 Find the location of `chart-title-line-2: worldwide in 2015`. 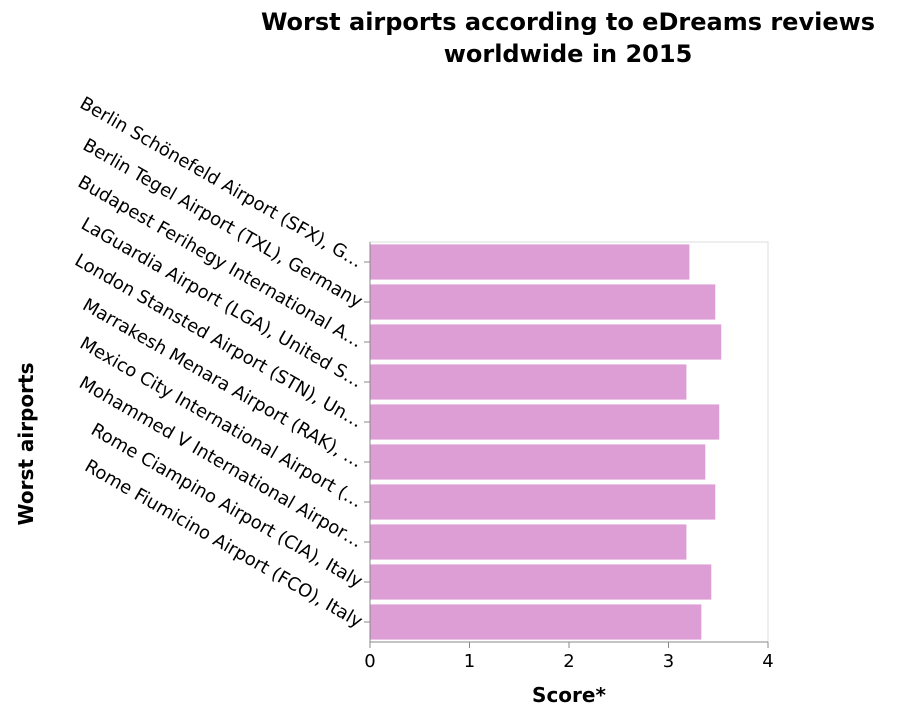

chart-title-line-2: worldwide in 2015 is located at coordinates (568, 54).